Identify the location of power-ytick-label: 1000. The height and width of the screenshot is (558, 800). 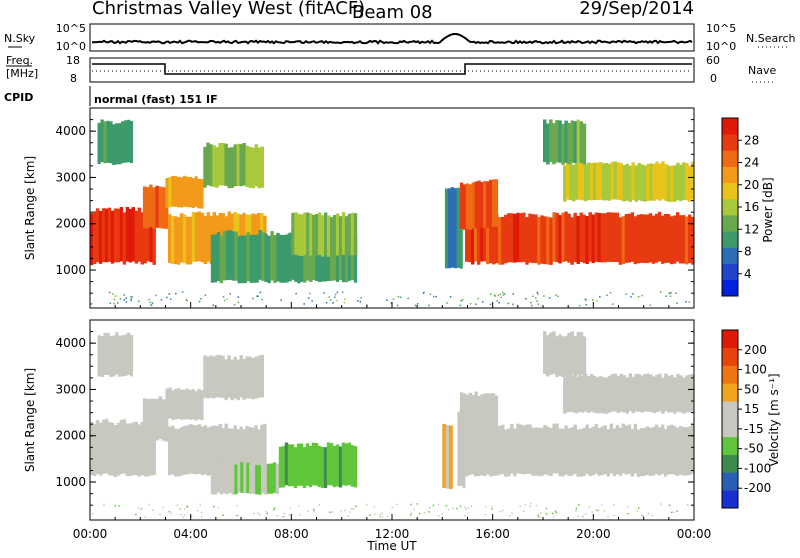
(70, 270).